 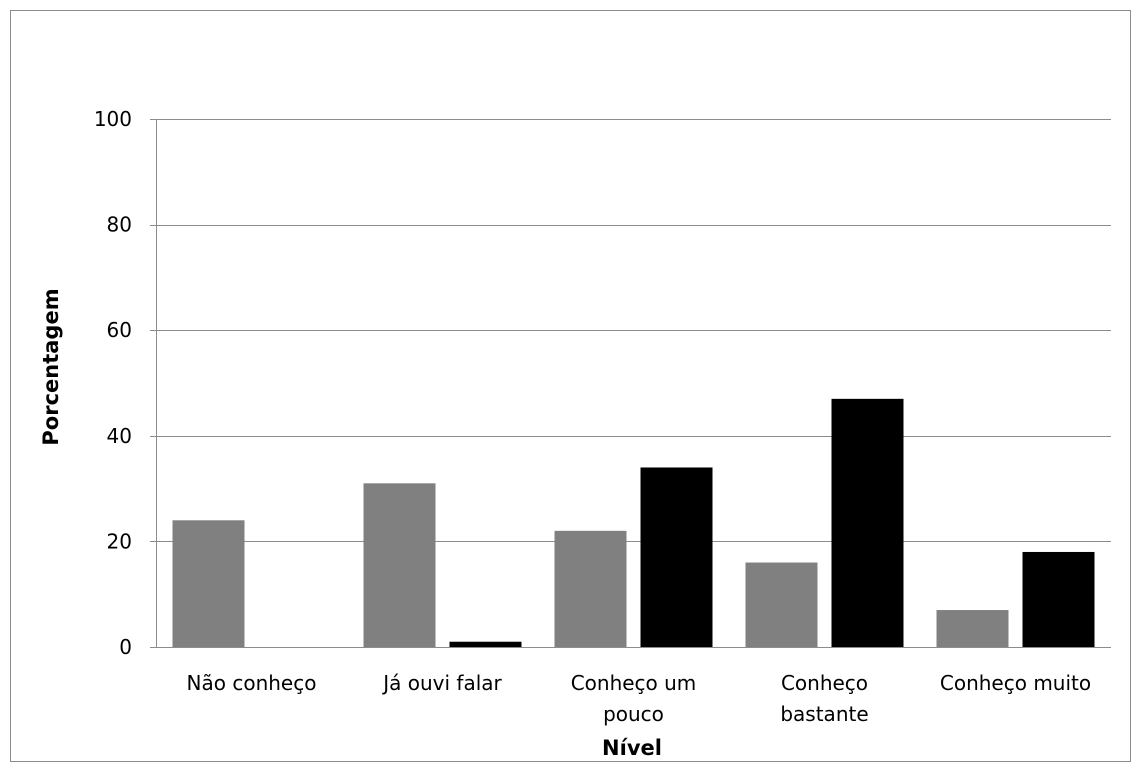 What do you see at coordinates (119, 225) in the screenshot?
I see `y-tick-label: 80` at bounding box center [119, 225].